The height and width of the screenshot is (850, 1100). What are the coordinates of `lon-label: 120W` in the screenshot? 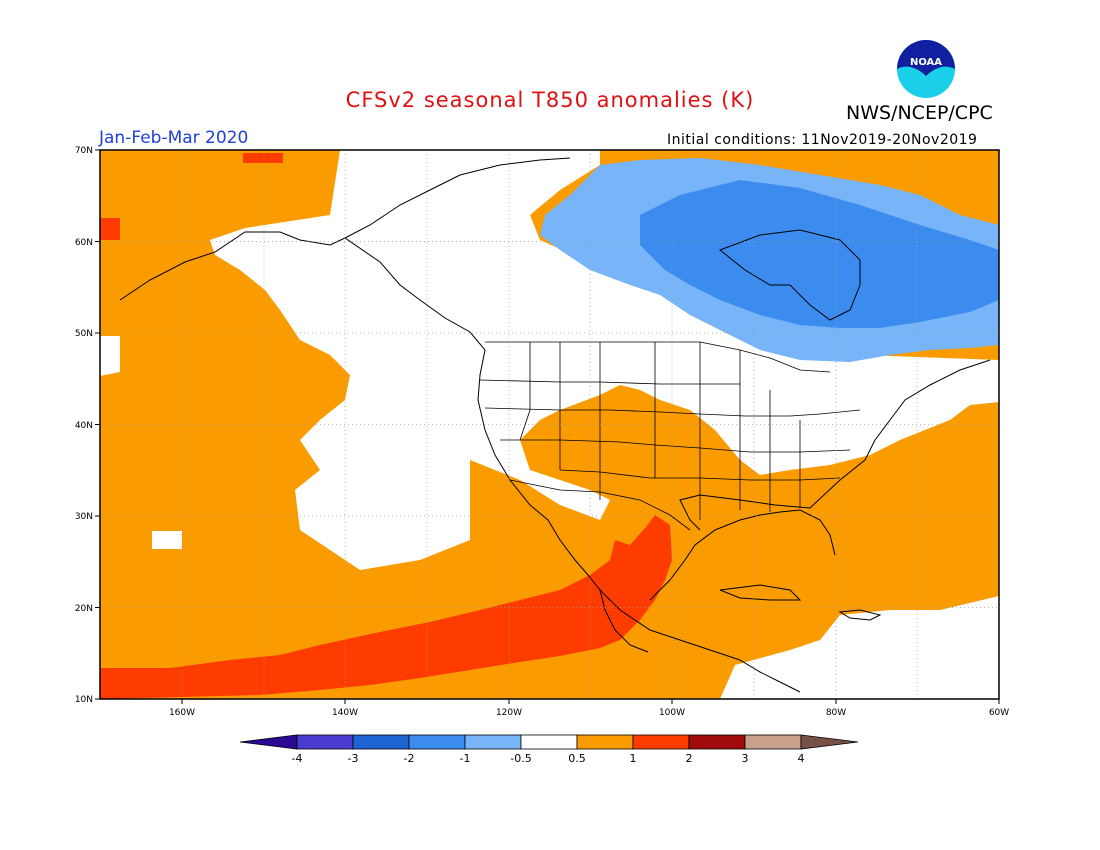 It's located at (509, 713).